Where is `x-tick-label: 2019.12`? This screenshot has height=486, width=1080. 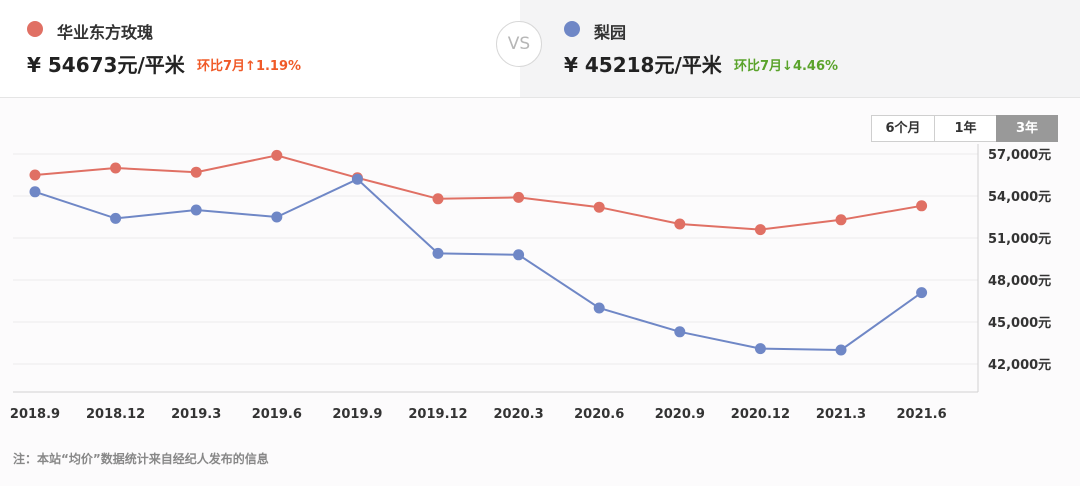
x-tick-label: 2019.12 is located at coordinates (437, 414).